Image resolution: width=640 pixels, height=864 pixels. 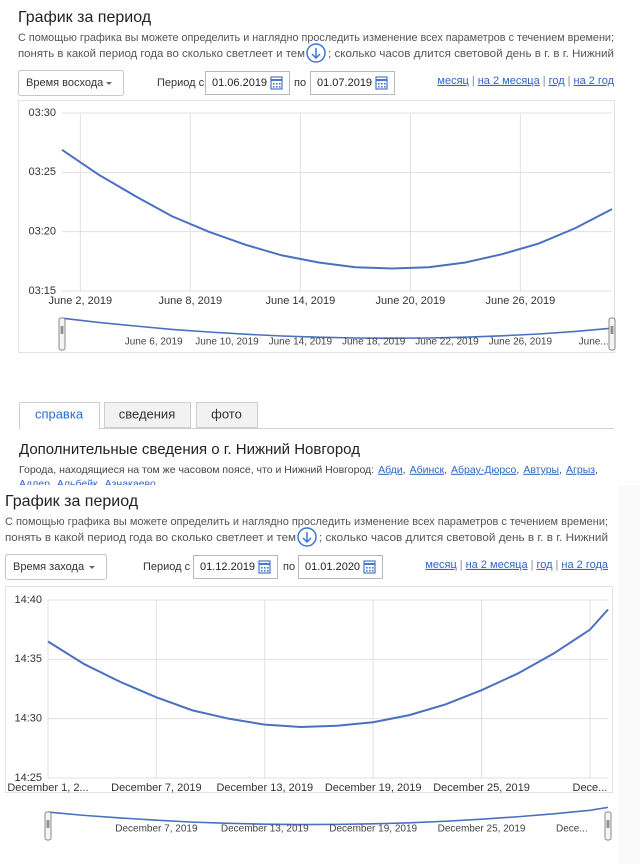 I want to click on parameter-select-value: Время захода, so click(x=49, y=567).